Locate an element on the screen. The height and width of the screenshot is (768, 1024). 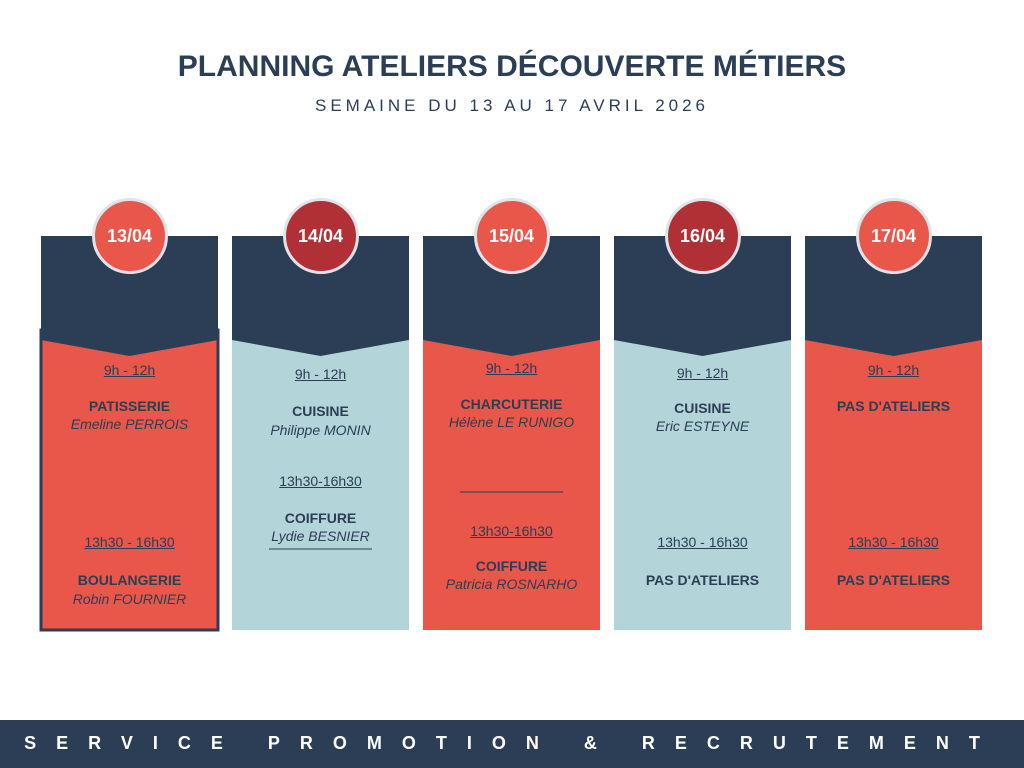
afternoon-trainer: Robin FOURNIER is located at coordinates (129, 599).